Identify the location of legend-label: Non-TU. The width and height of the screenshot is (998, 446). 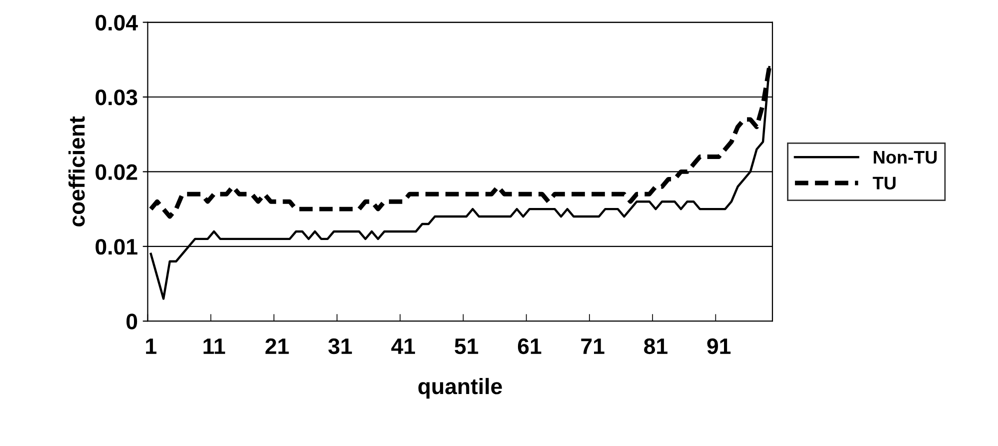
(905, 157).